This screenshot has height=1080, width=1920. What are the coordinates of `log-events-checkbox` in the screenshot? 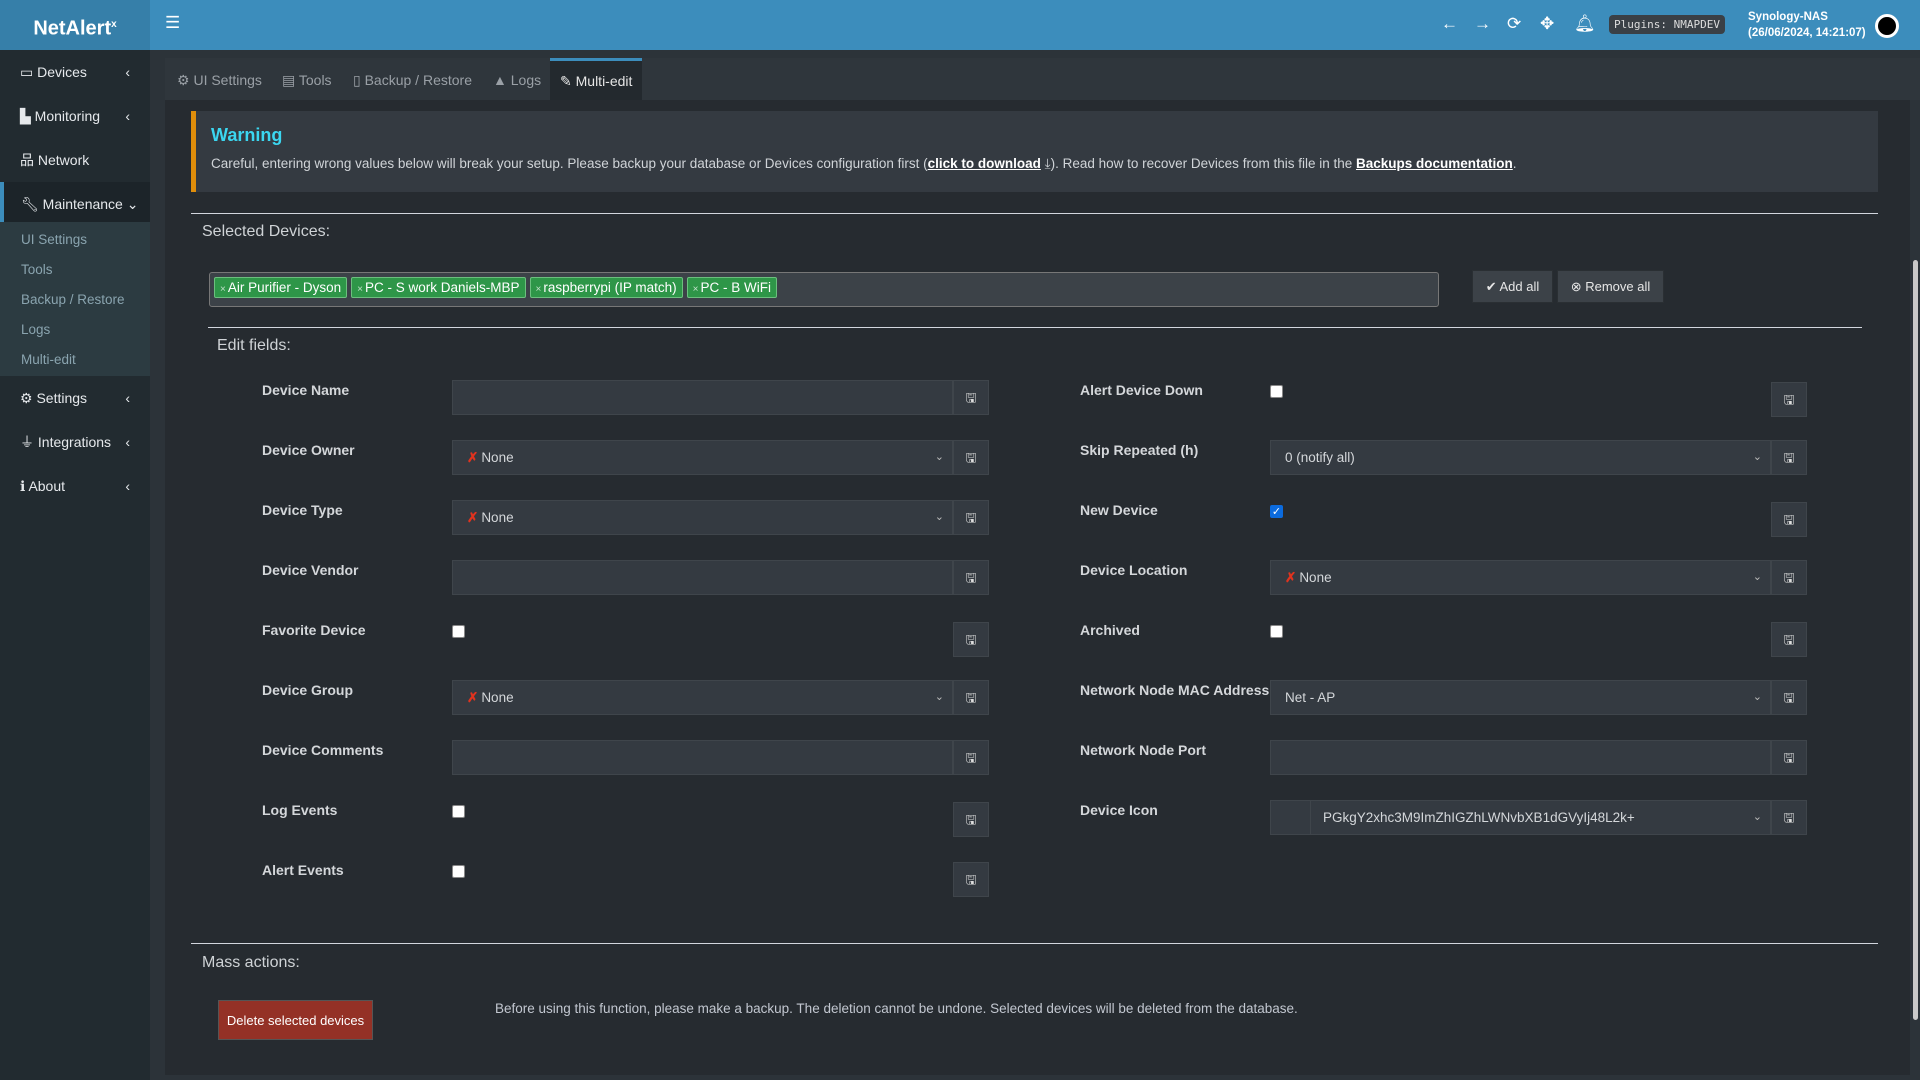 It's located at (458, 811).